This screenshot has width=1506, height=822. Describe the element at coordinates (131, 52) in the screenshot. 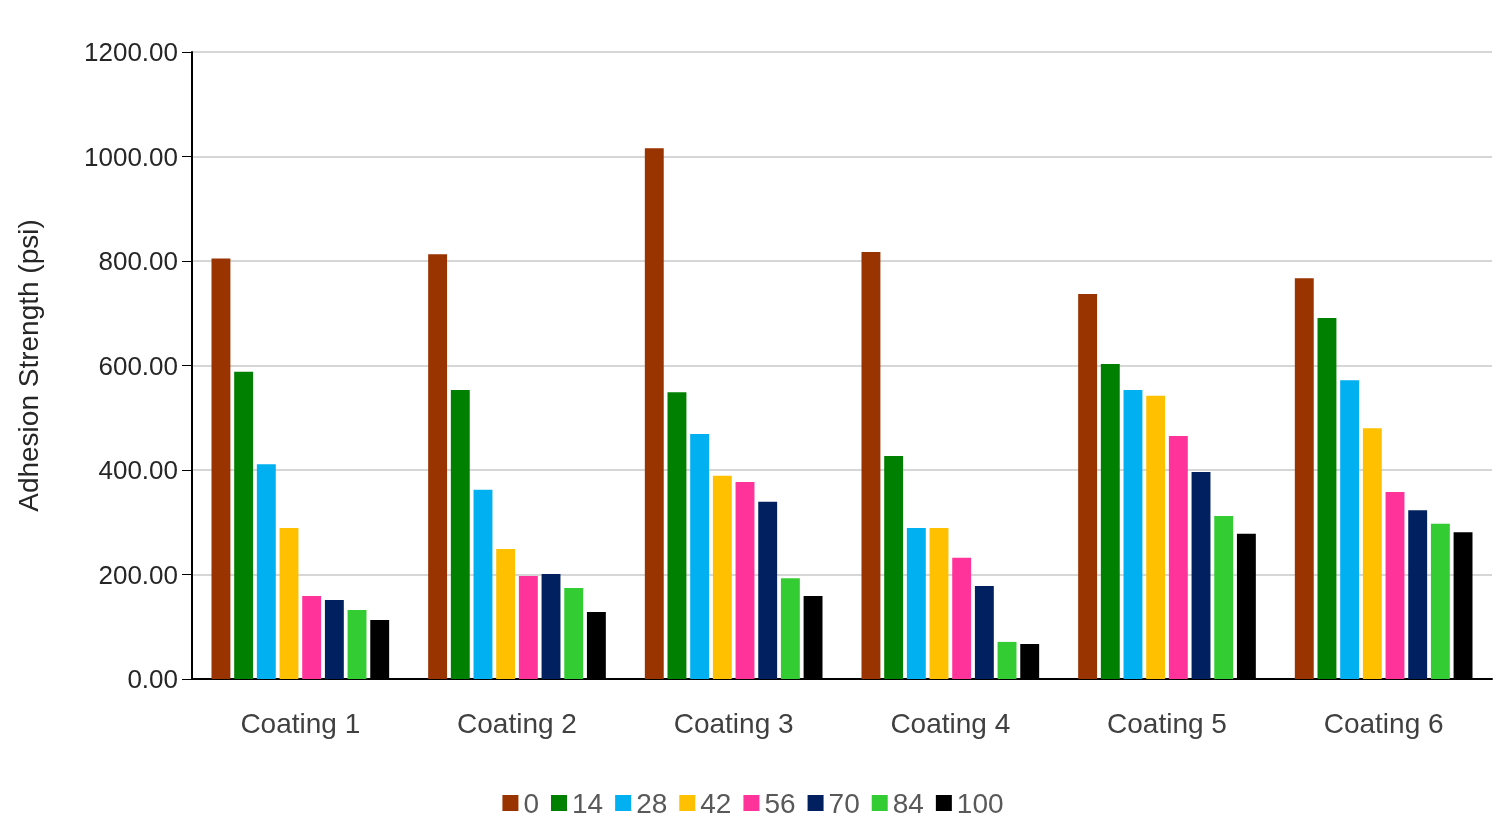

I see `y-tick-label: 1200.00` at that location.